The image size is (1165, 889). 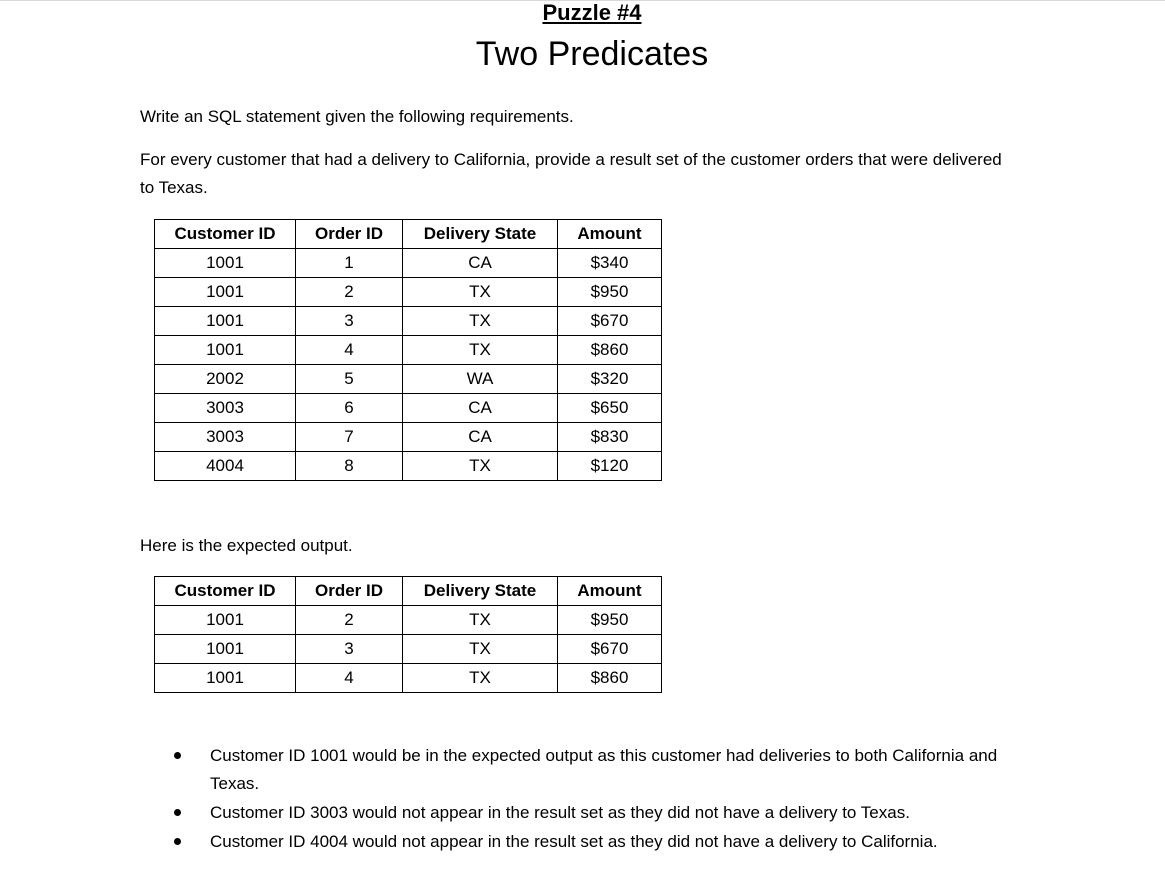 What do you see at coordinates (225, 466) in the screenshot?
I see `table-cell: 4004` at bounding box center [225, 466].